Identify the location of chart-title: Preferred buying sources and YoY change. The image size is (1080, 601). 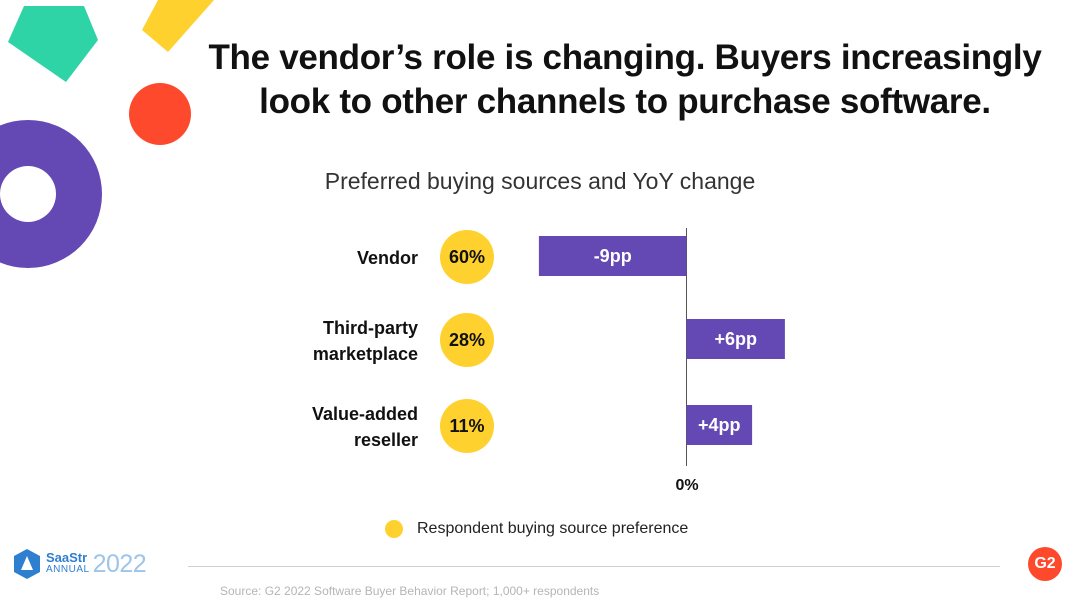
(540, 181).